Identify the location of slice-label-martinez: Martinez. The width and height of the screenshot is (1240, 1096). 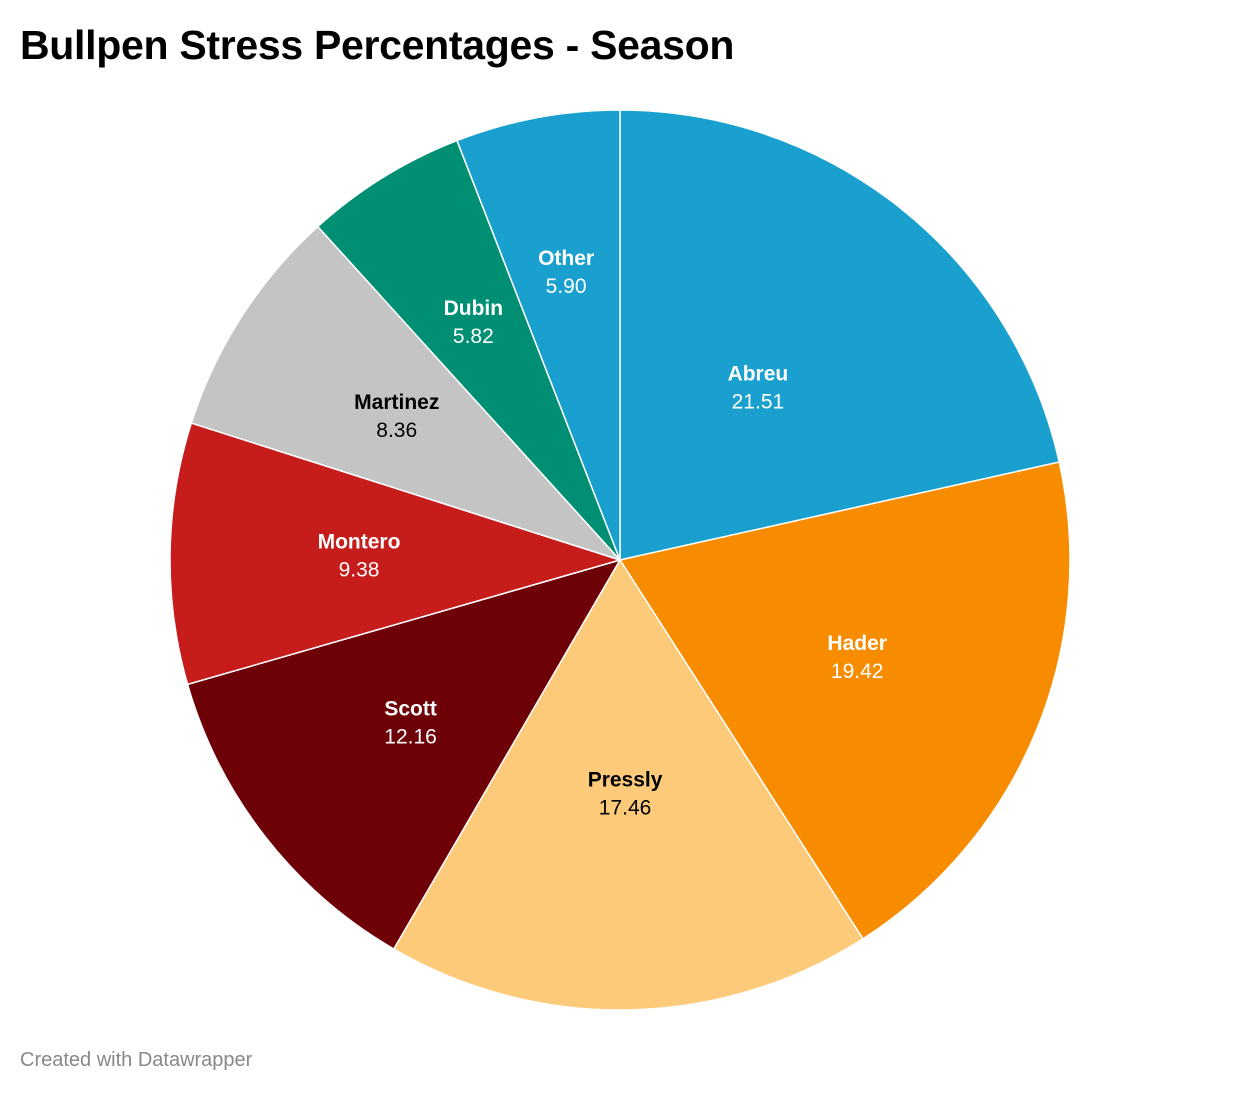
(396, 402).